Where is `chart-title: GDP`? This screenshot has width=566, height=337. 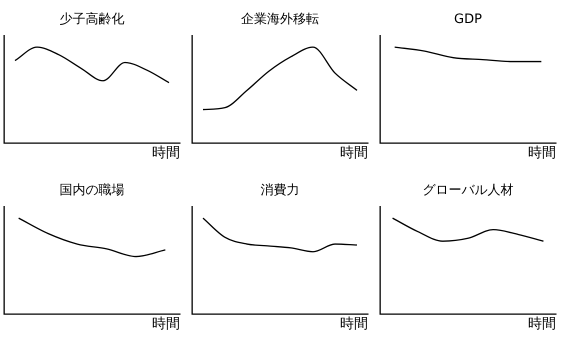
chart-title: GDP is located at coordinates (468, 20).